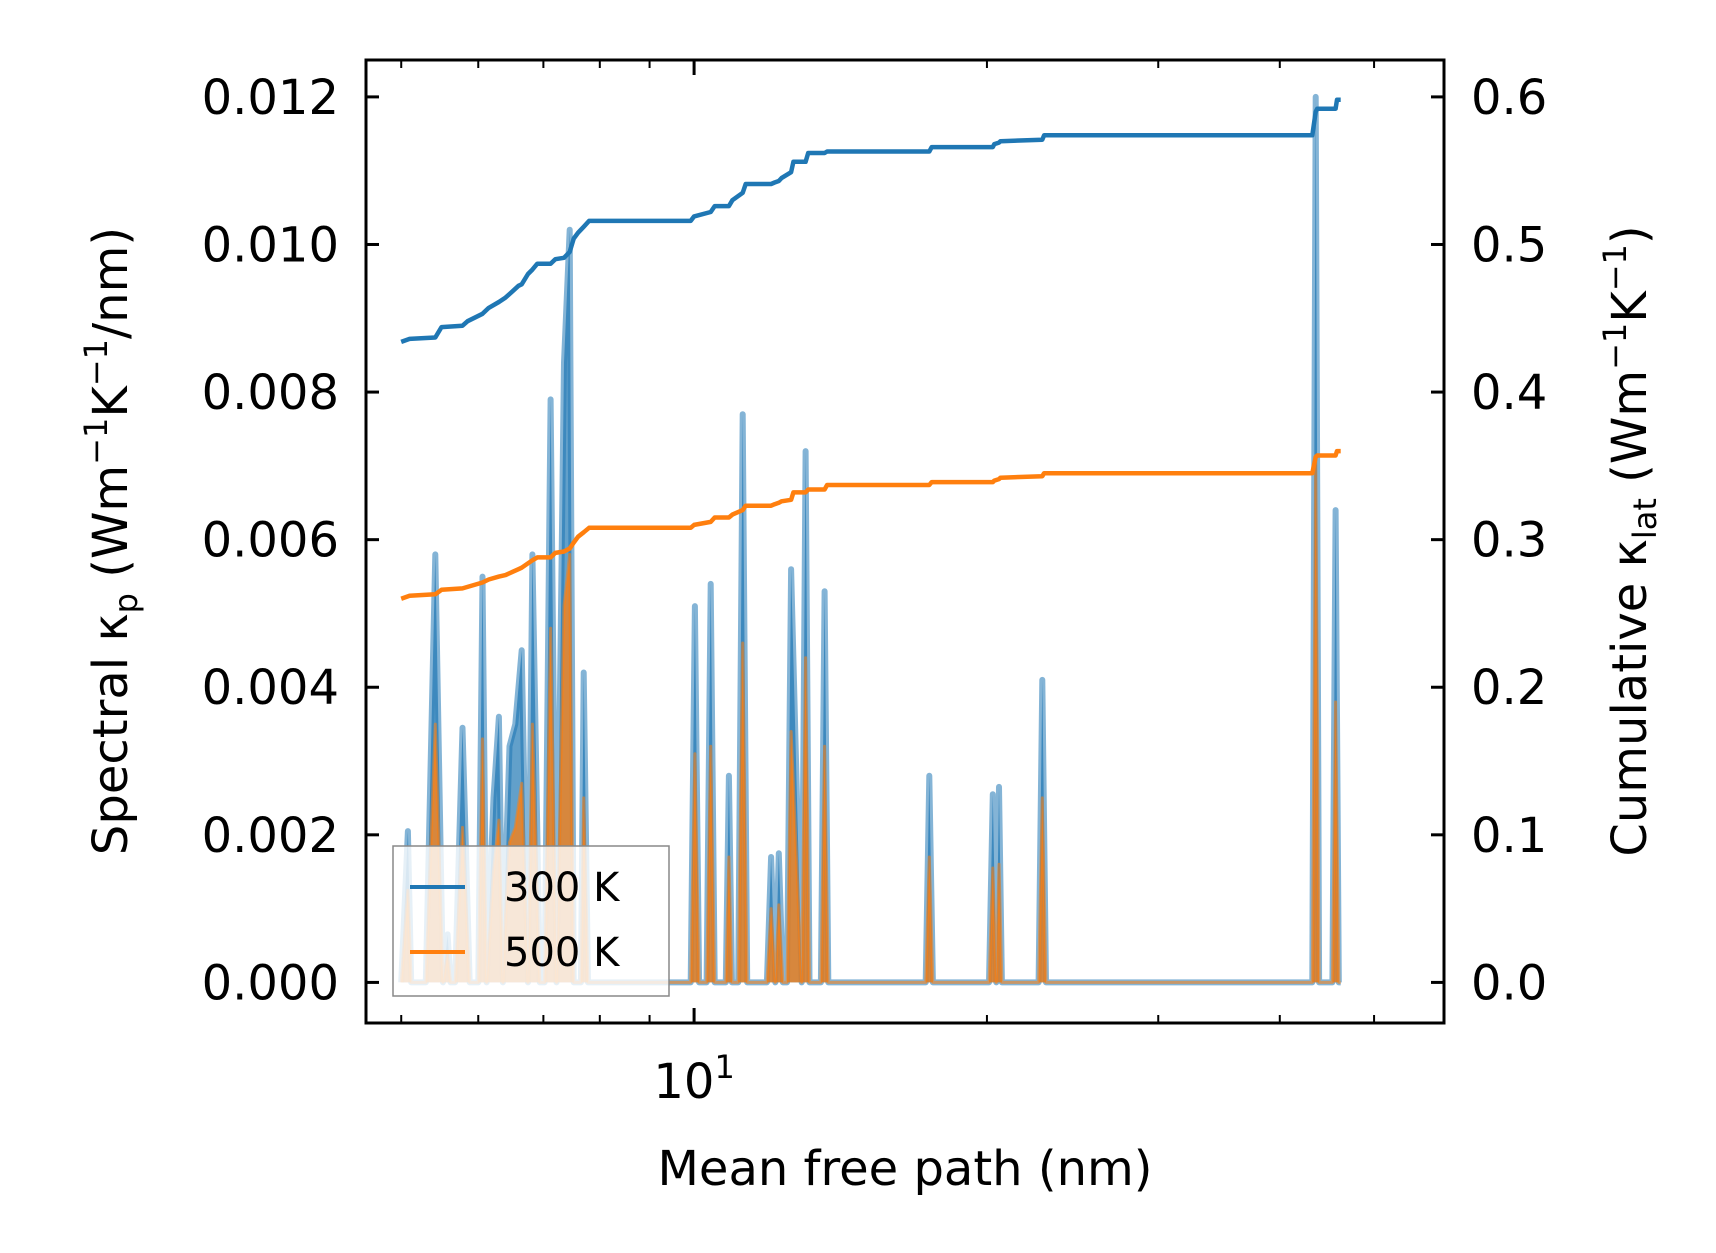  I want to click on cumulative-500k-line, so click(870, 524).